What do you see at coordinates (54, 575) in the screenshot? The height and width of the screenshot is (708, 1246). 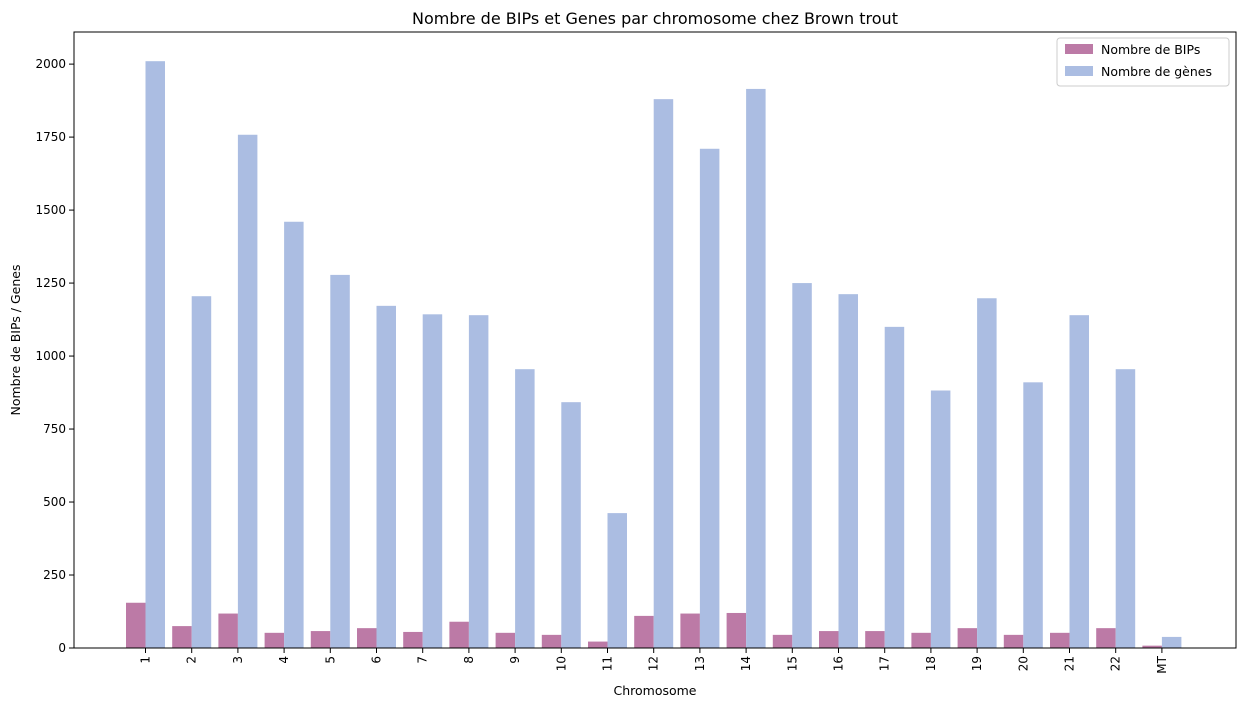 I see `y-tick-label: 250` at bounding box center [54, 575].